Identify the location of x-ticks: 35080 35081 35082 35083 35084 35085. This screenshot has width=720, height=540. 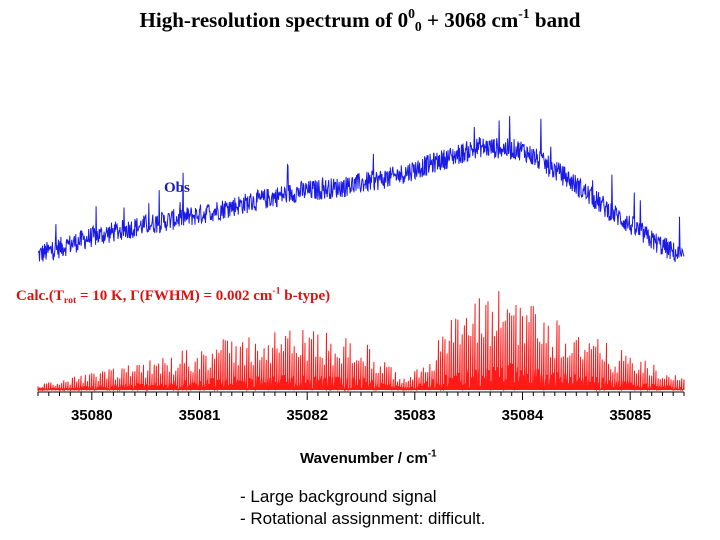
(361, 408).